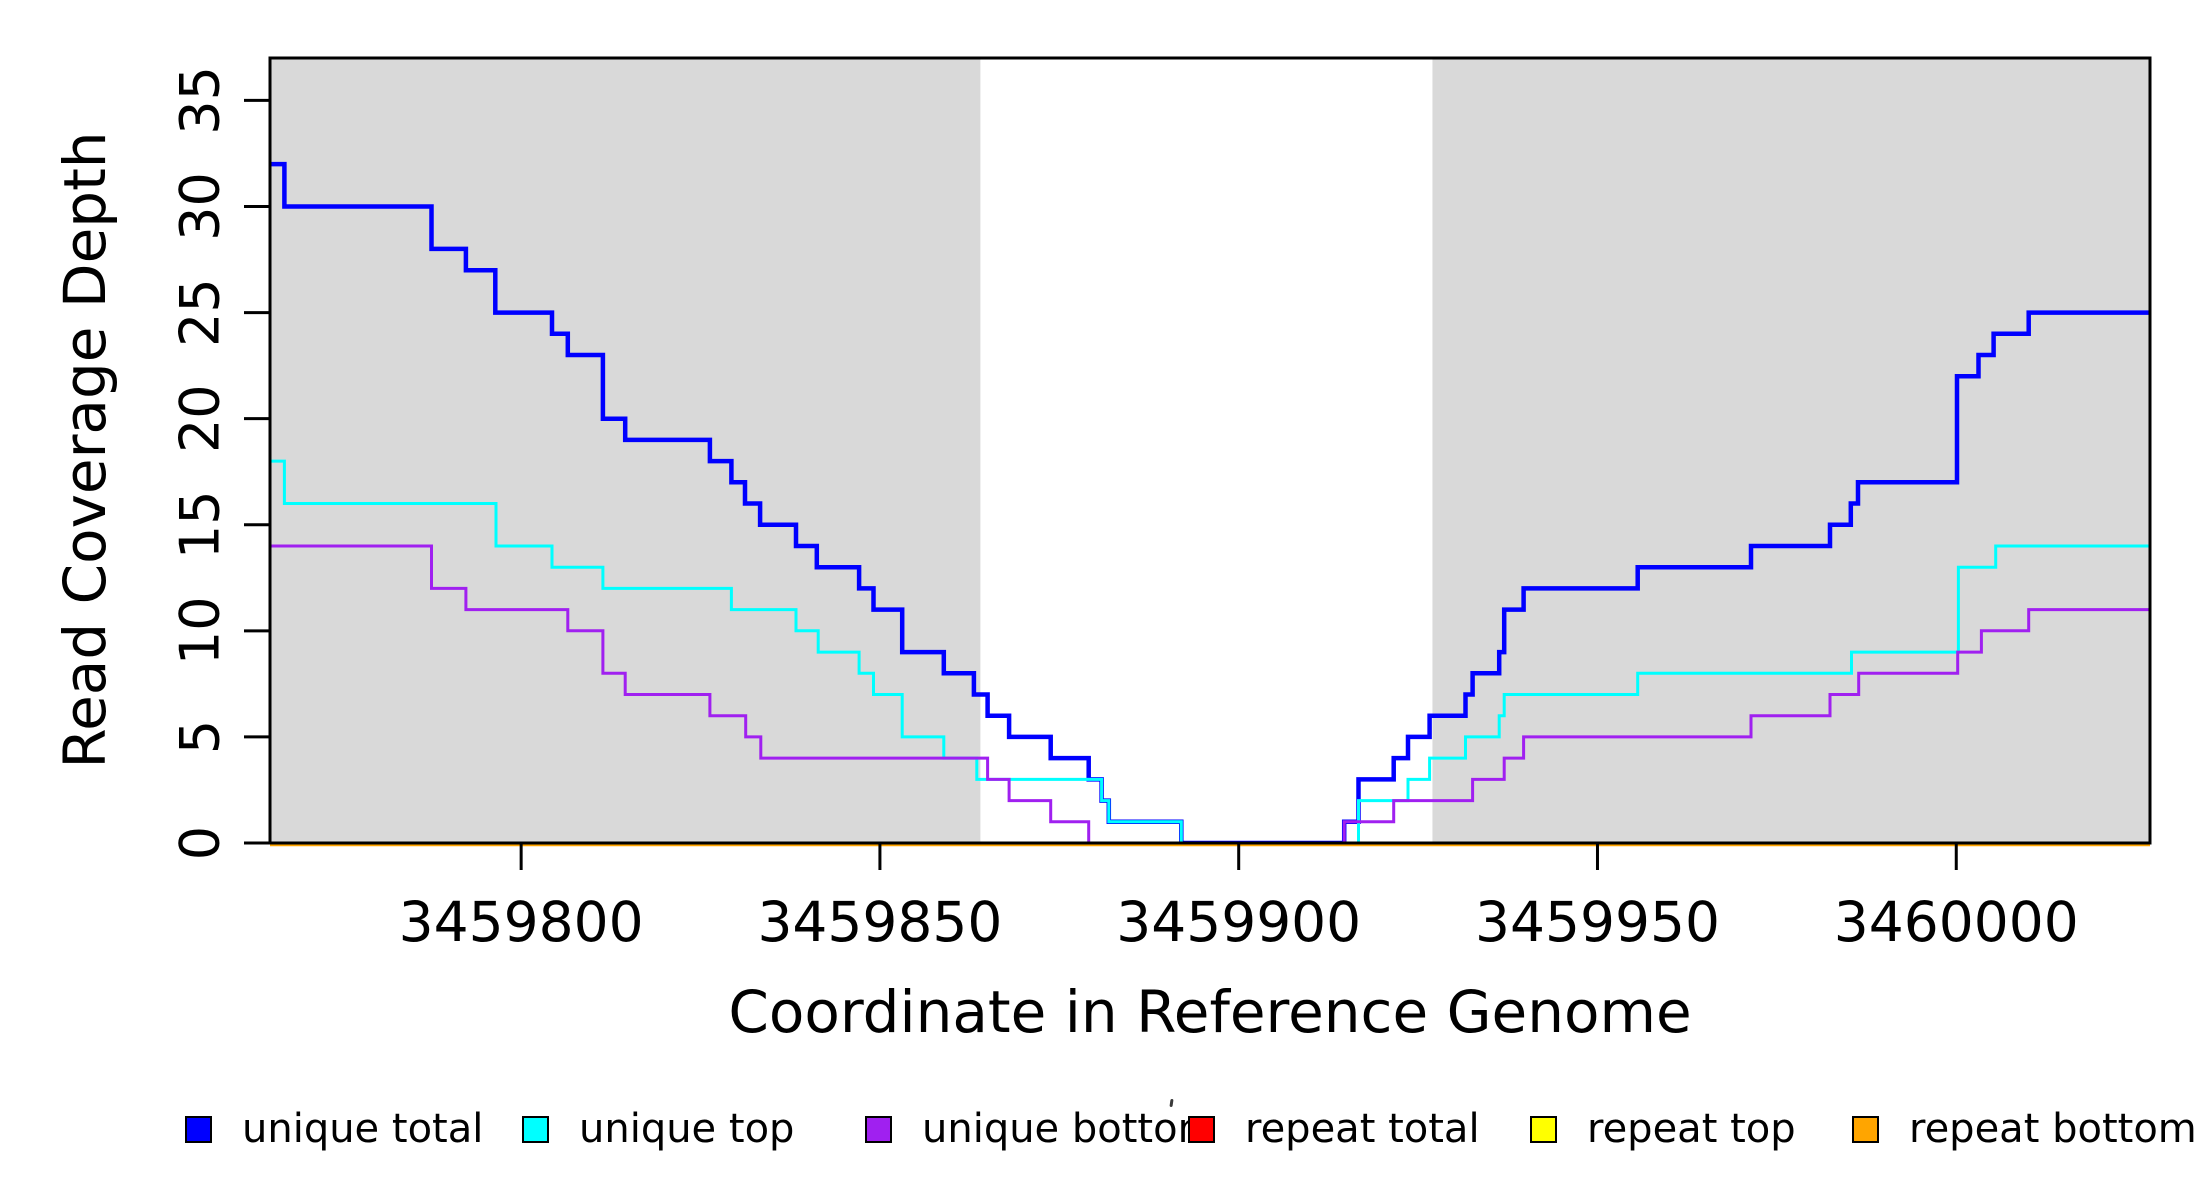 Image resolution: width=2200 pixels, height=1200 pixels. I want to click on legend-item-repeat-bottom: repeat bottom, so click(2024, 1129).